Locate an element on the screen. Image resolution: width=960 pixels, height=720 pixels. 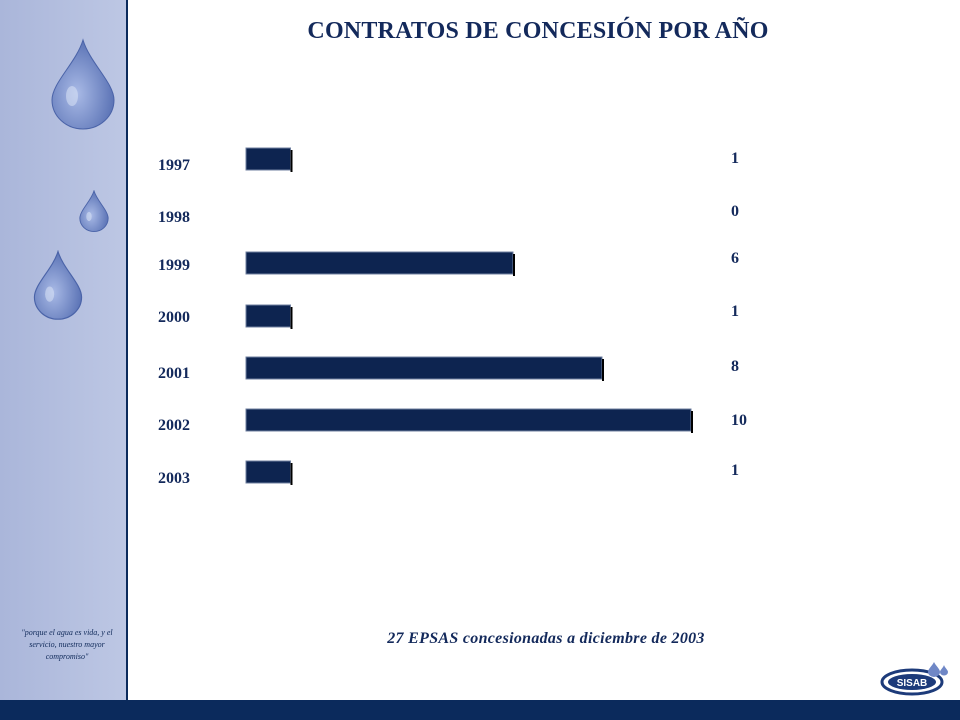
category-label: 1999 is located at coordinates (174, 265).